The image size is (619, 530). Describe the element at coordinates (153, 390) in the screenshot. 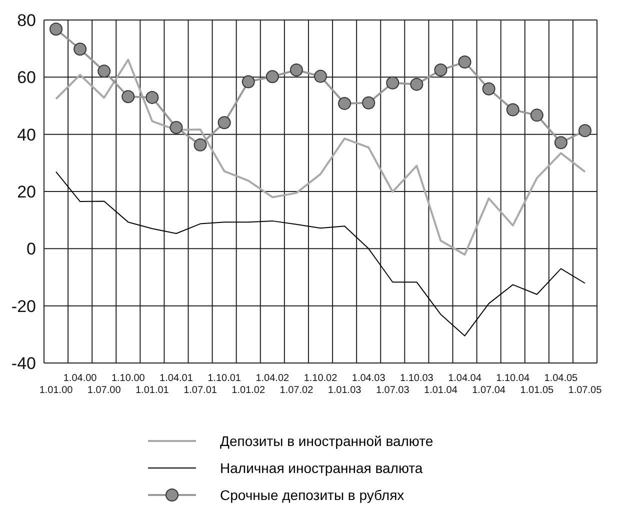

I see `x-tick-label: 1.01.01` at that location.